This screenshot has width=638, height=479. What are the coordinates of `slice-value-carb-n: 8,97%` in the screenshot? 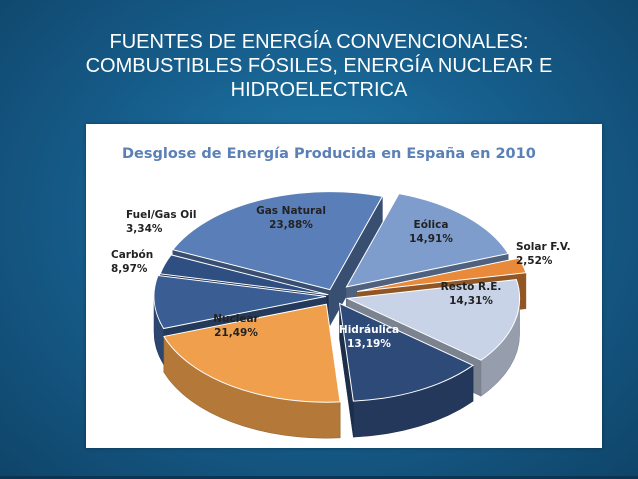 It's located at (129, 269).